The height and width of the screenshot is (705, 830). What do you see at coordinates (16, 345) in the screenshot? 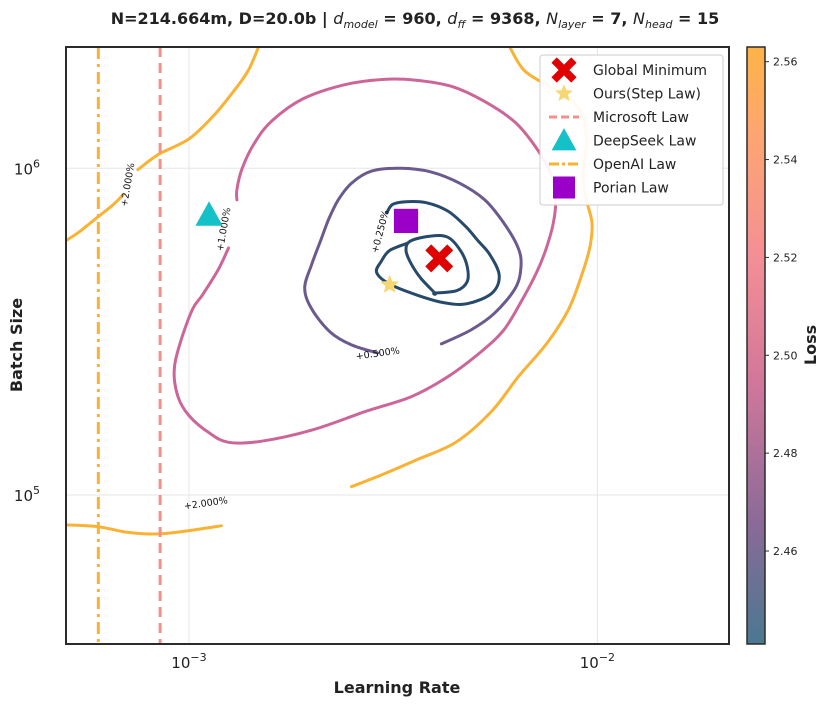
I see `y-axis-label: Batch Size` at bounding box center [16, 345].